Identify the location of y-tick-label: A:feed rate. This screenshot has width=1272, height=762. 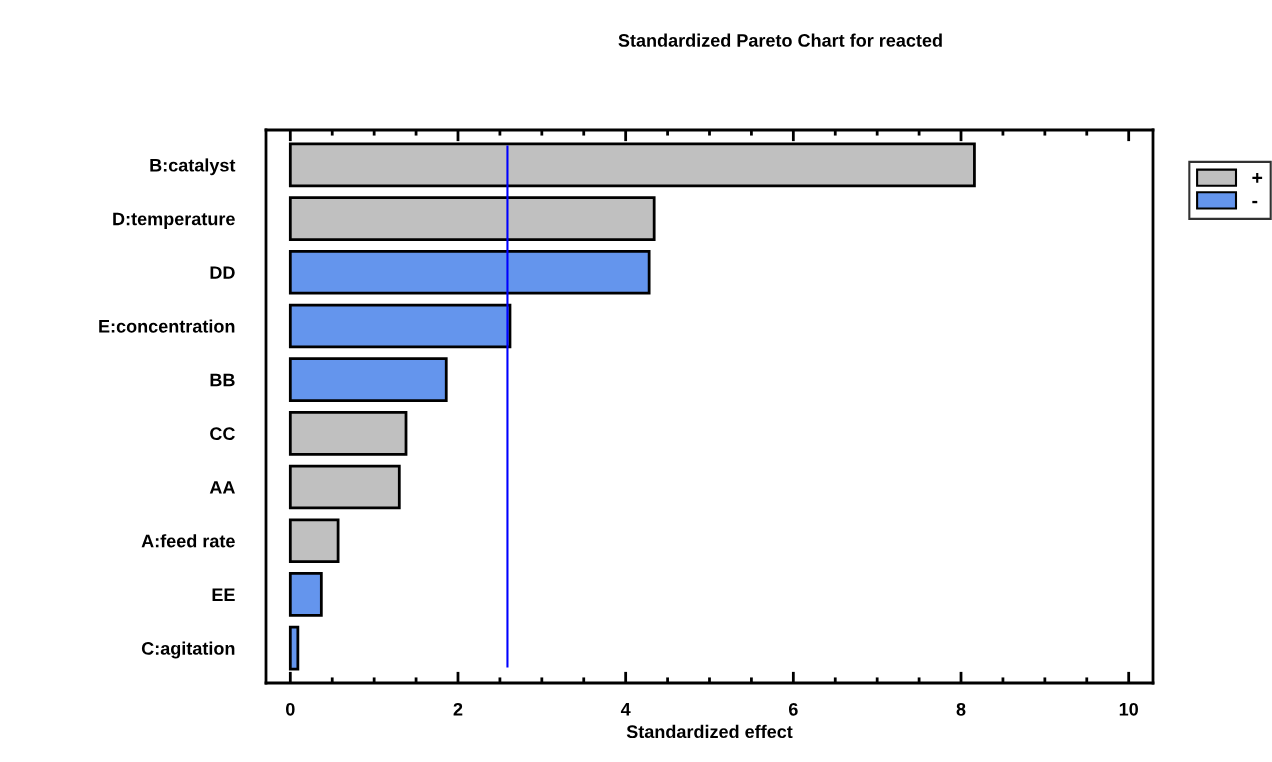
(188, 541).